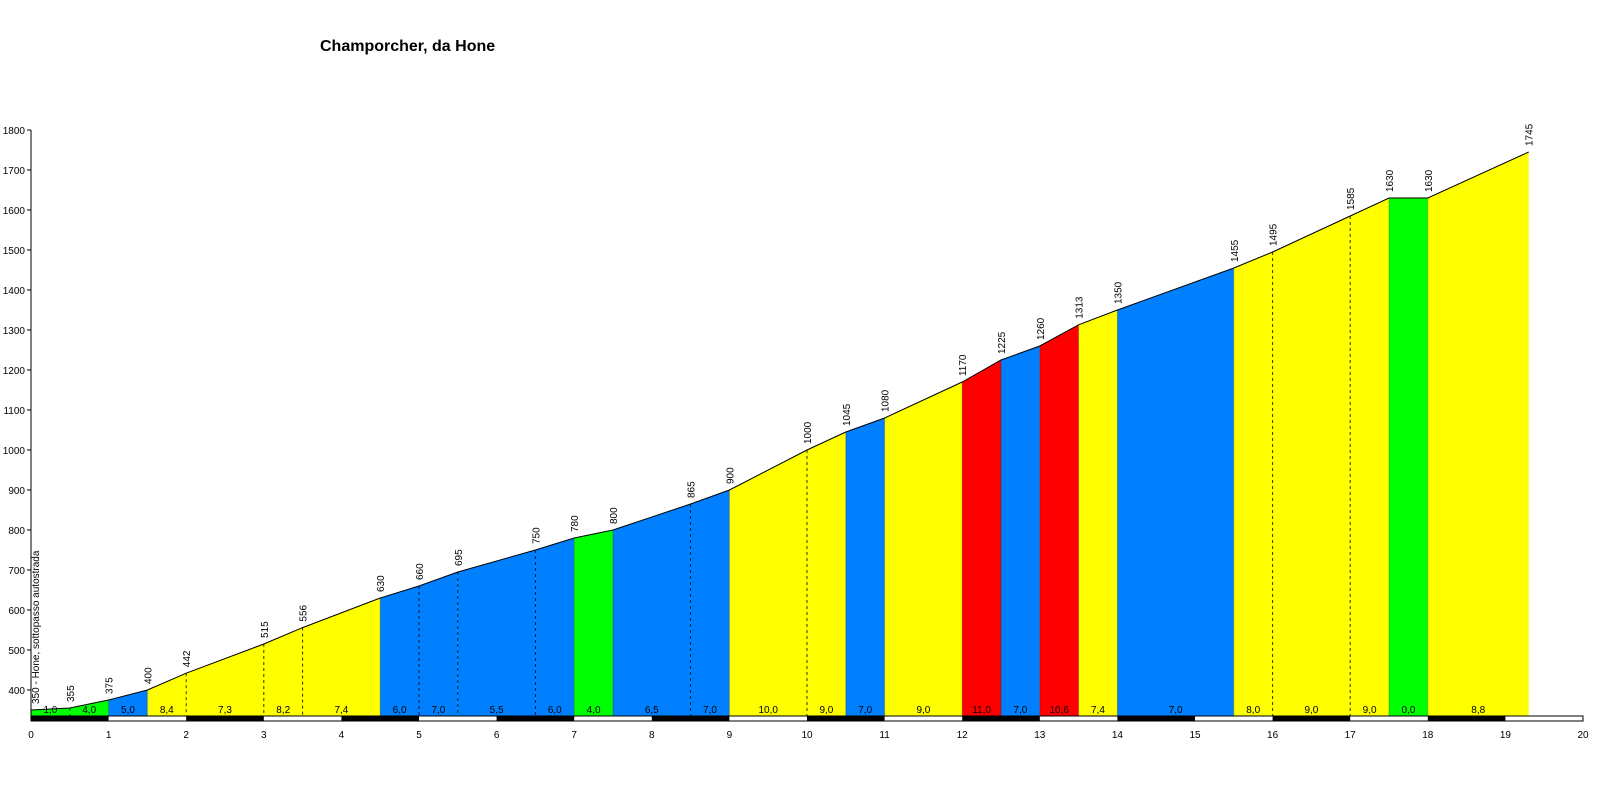 Image resolution: width=1600 pixels, height=800 pixels. What do you see at coordinates (16, 491) in the screenshot?
I see `y-tick-label: 900` at bounding box center [16, 491].